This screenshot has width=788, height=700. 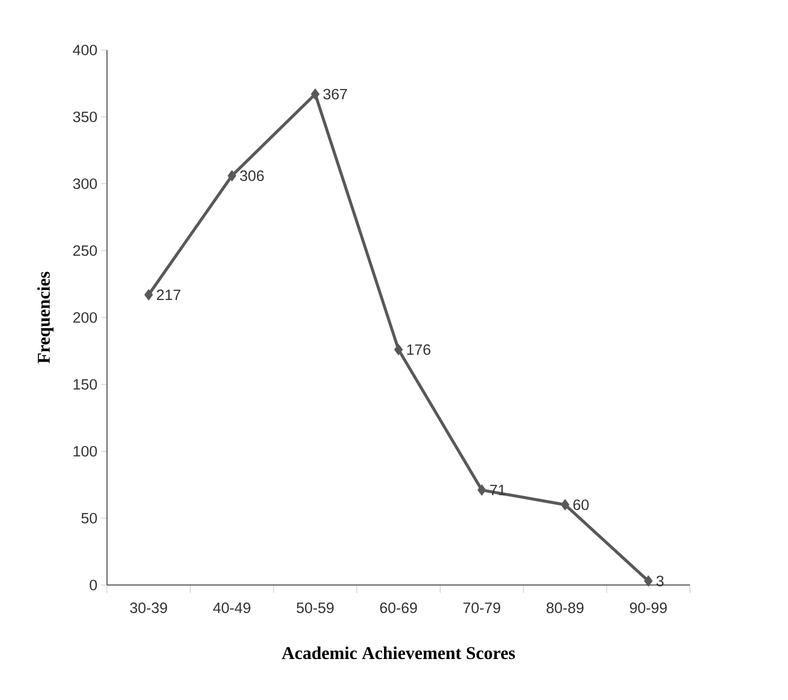 What do you see at coordinates (84, 50) in the screenshot?
I see `y-tick-label: 400` at bounding box center [84, 50].